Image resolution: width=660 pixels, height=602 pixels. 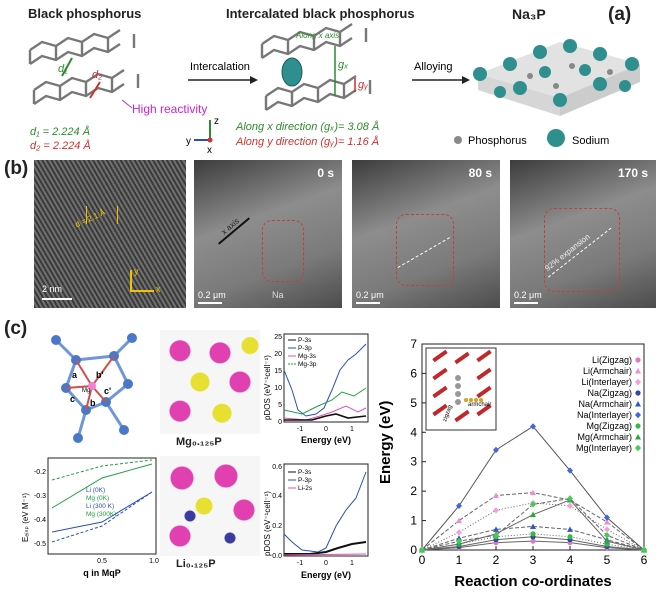 I want to click on energy-xtick-label: 0, so click(x=422, y=560).